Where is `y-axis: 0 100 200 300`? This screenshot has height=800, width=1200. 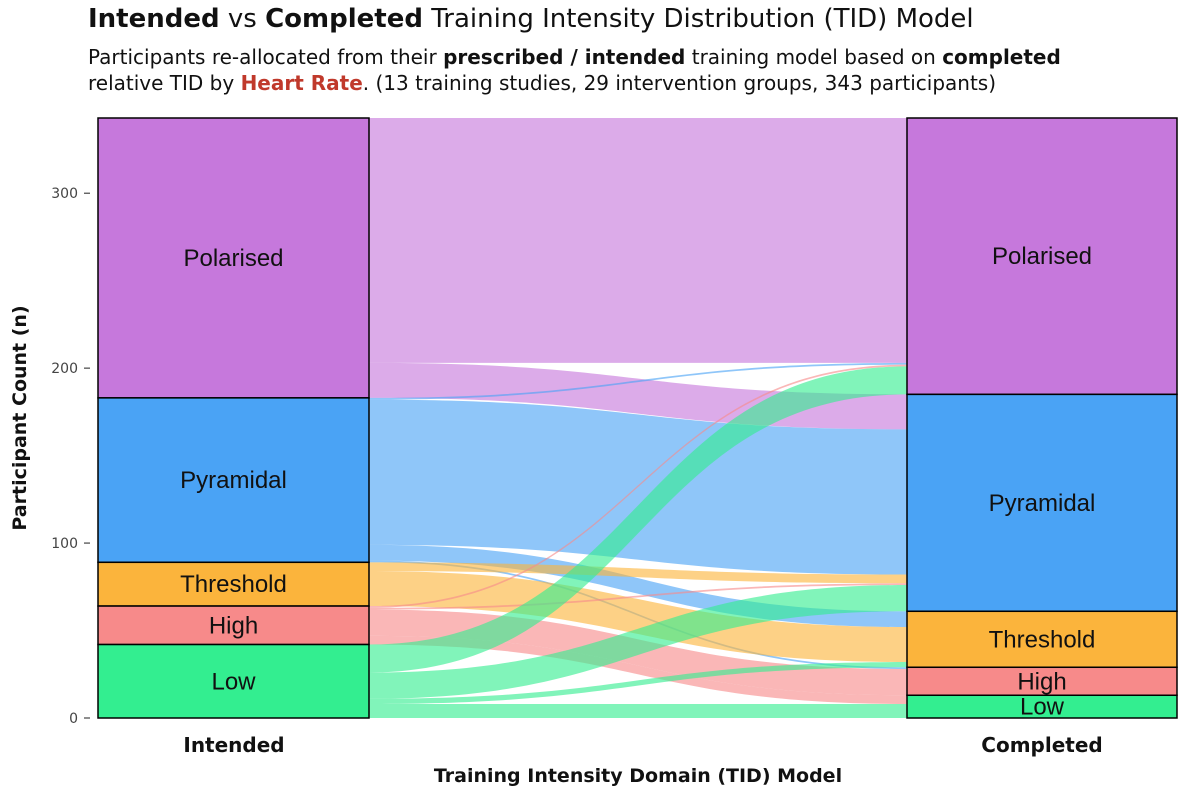
y-axis: 0 100 200 300 is located at coordinates (70, 456).